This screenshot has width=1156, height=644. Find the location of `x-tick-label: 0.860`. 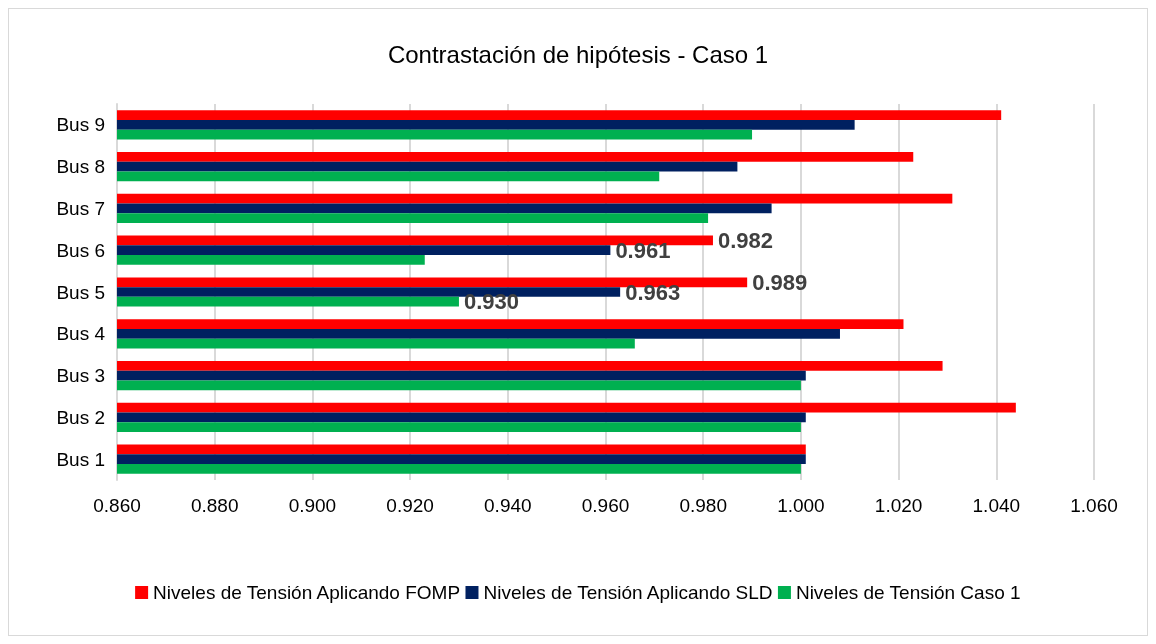

x-tick-label: 0.860 is located at coordinates (117, 505).